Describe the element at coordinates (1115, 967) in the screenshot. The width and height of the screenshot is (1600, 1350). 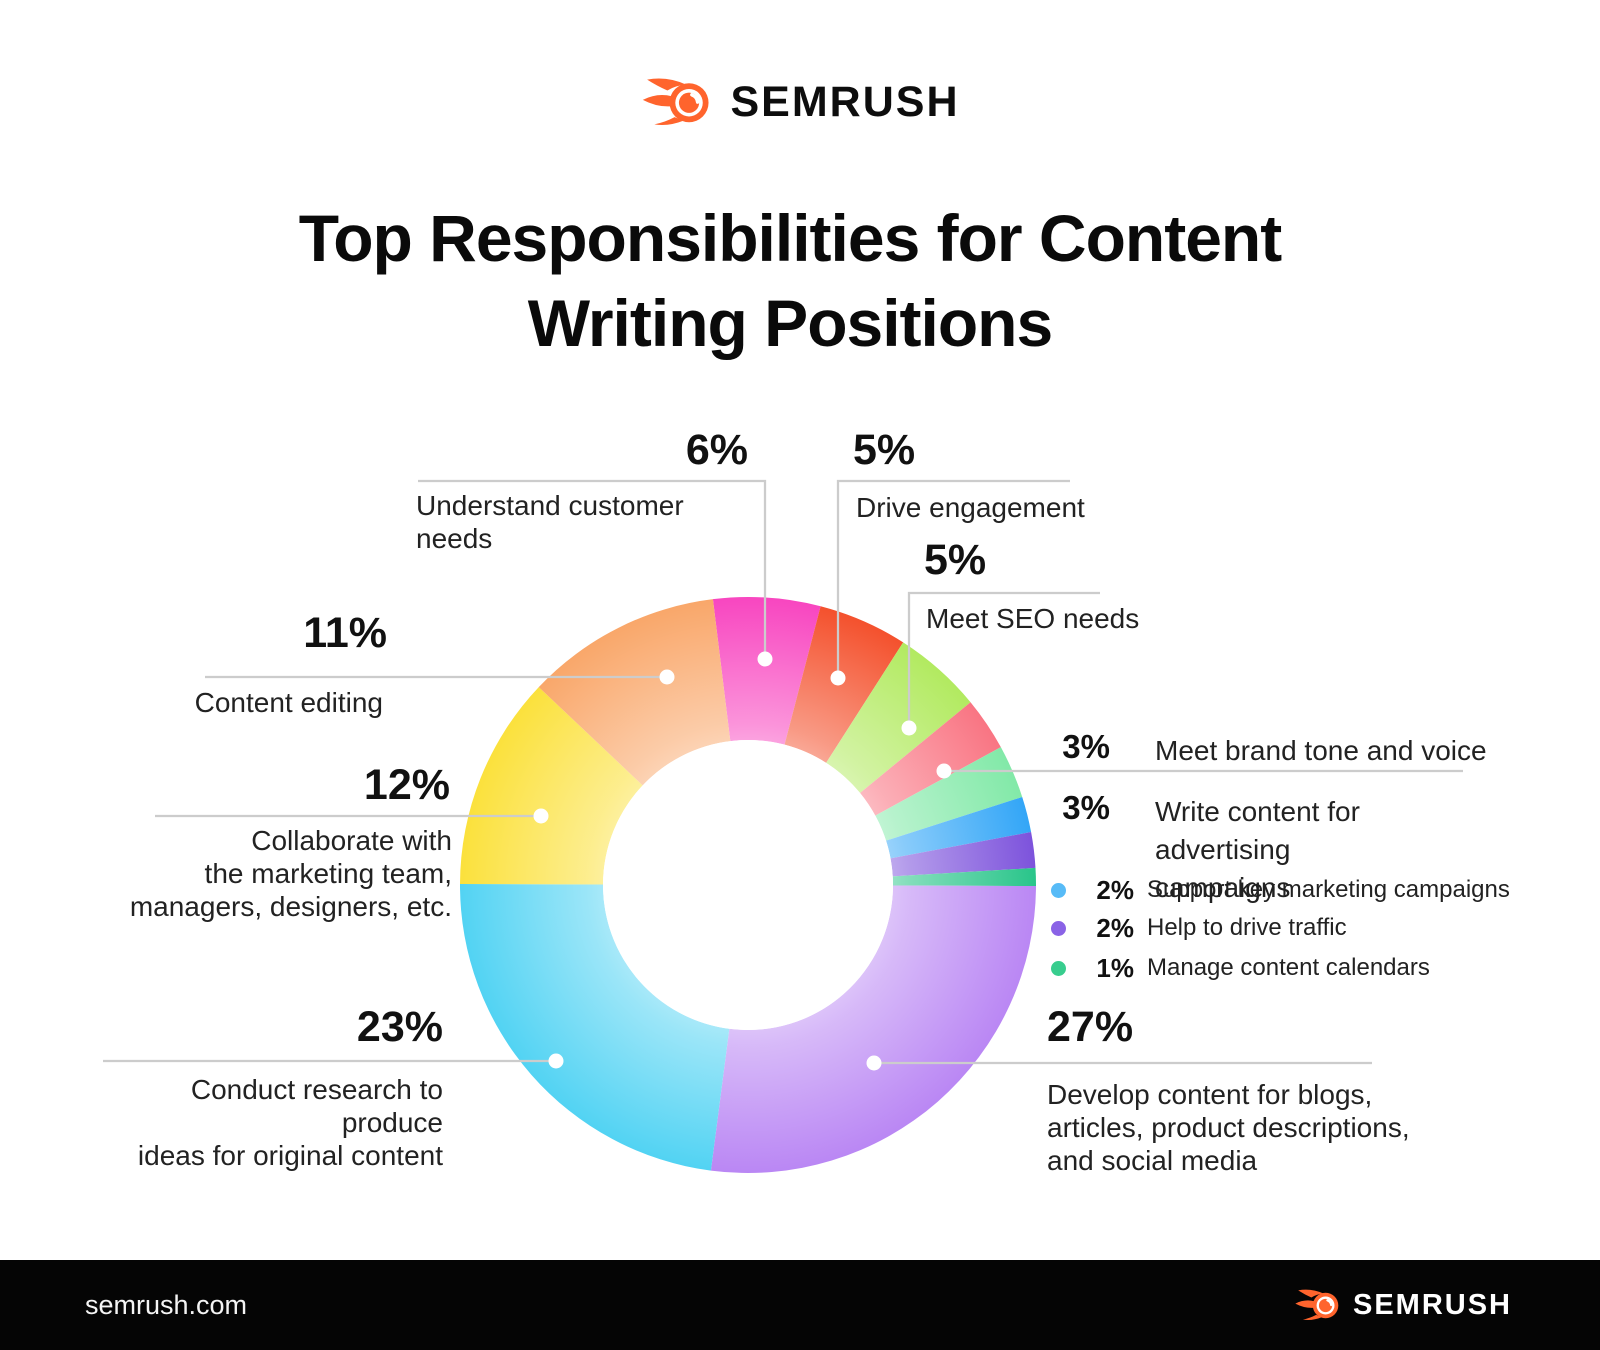
I see `legend-pct: 1%` at that location.